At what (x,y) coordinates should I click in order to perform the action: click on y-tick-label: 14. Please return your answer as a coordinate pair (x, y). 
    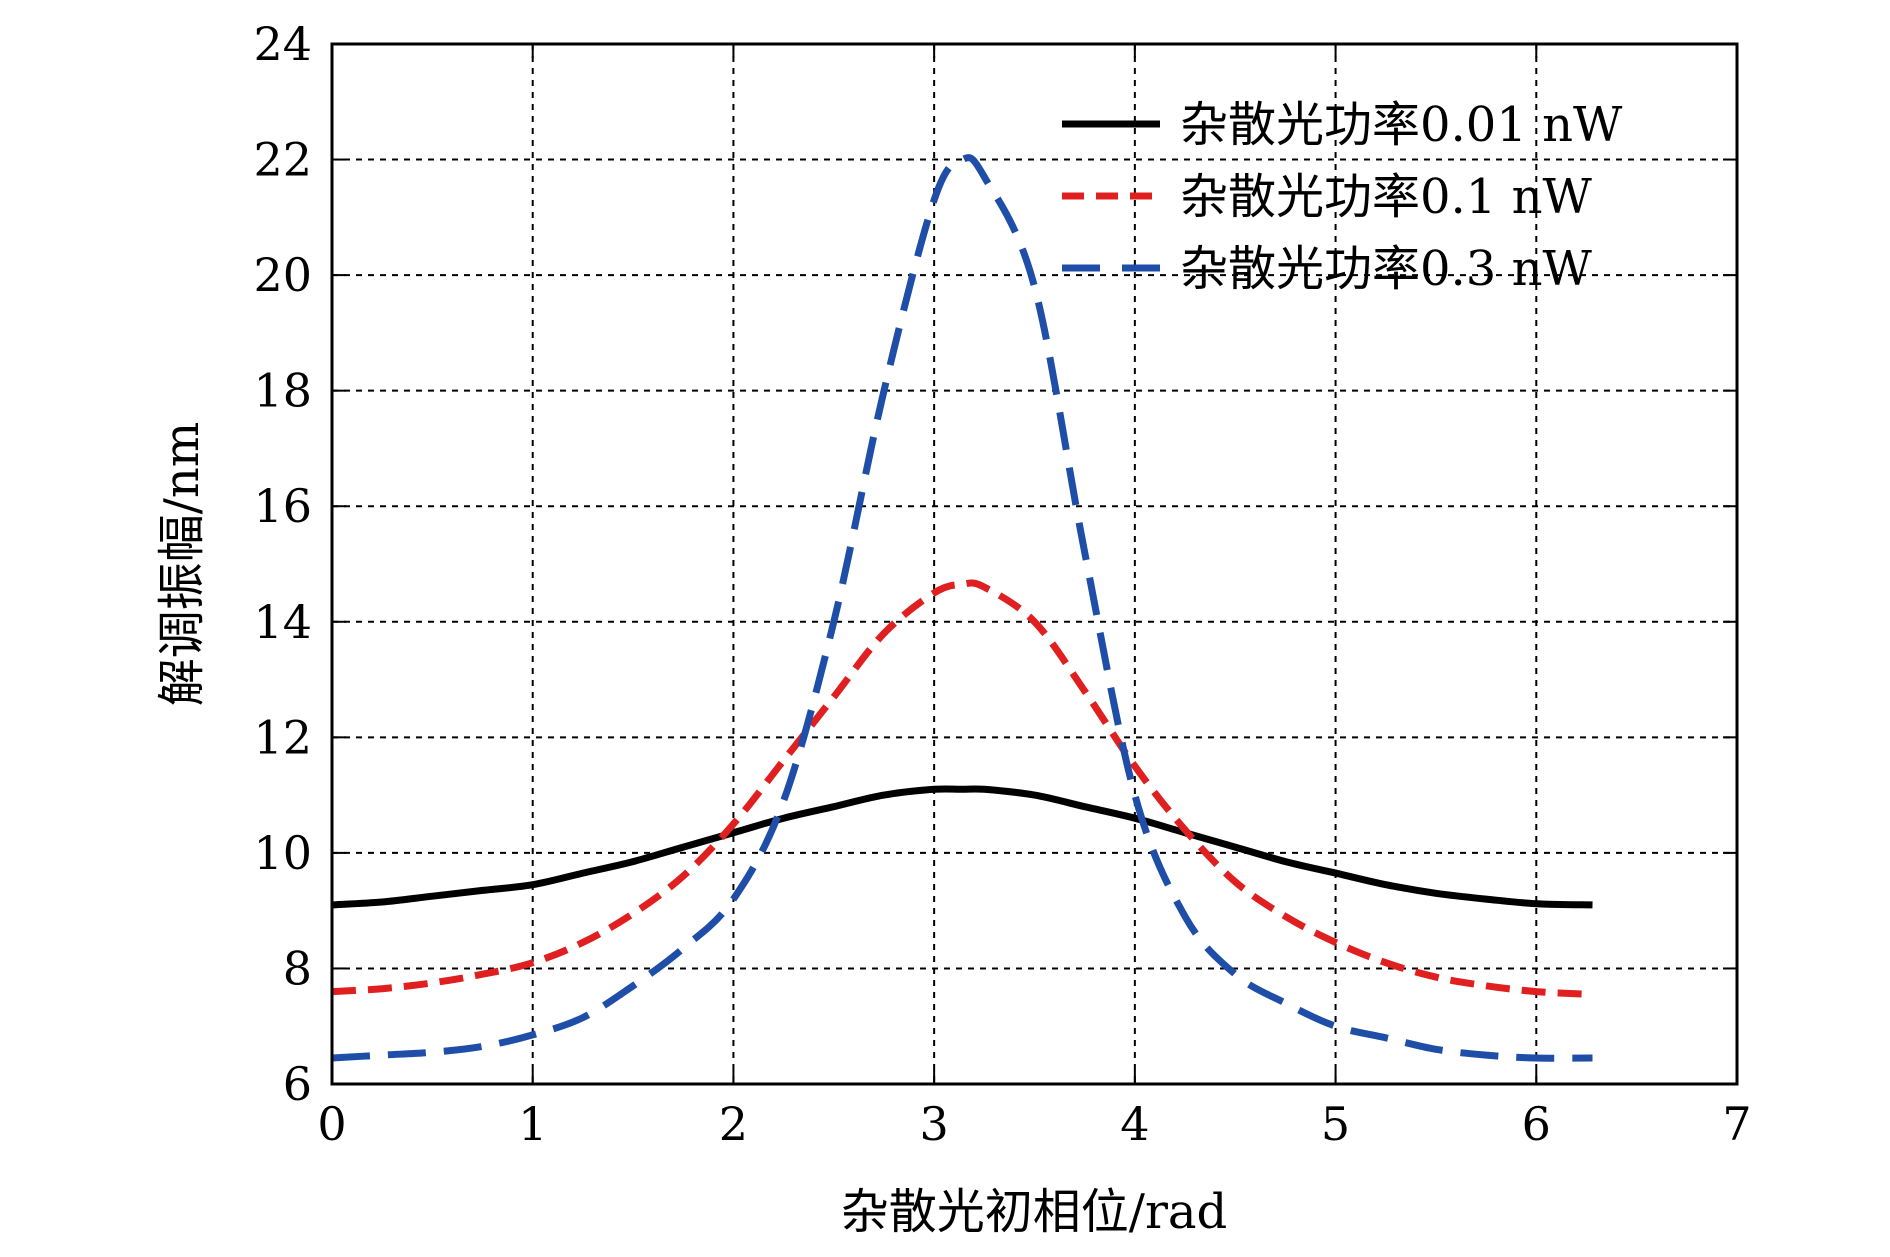
    Looking at the image, I should click on (282, 622).